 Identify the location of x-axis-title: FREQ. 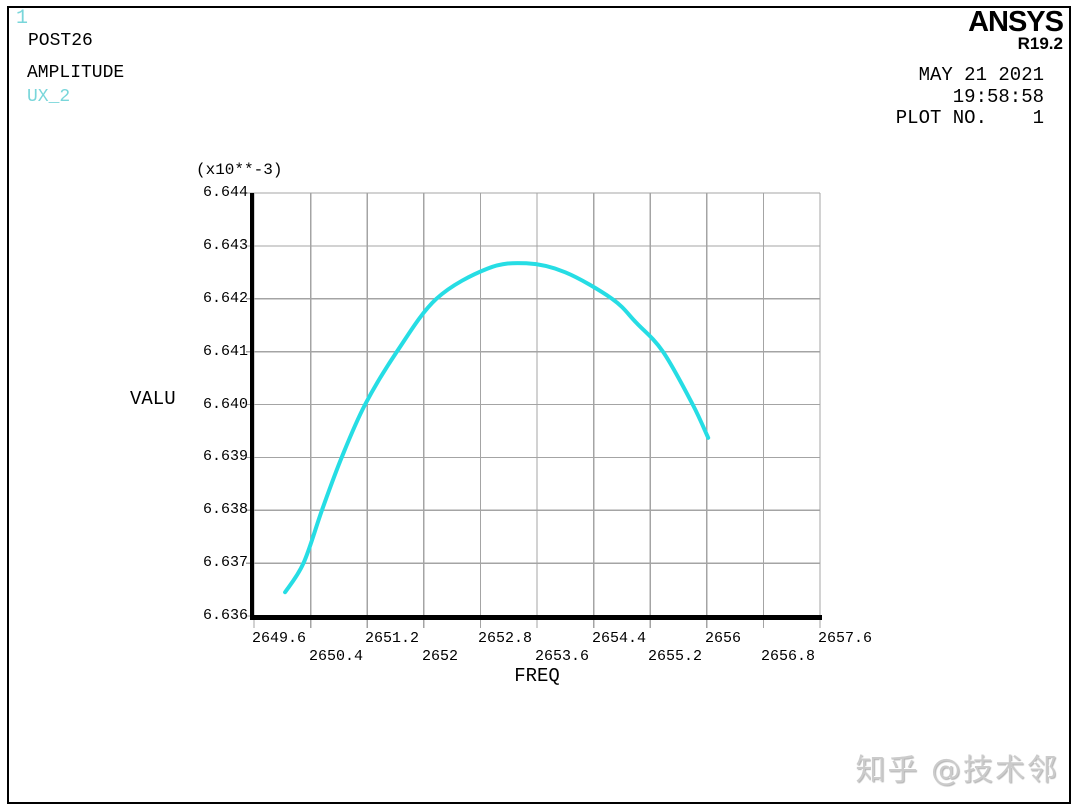
(537, 676).